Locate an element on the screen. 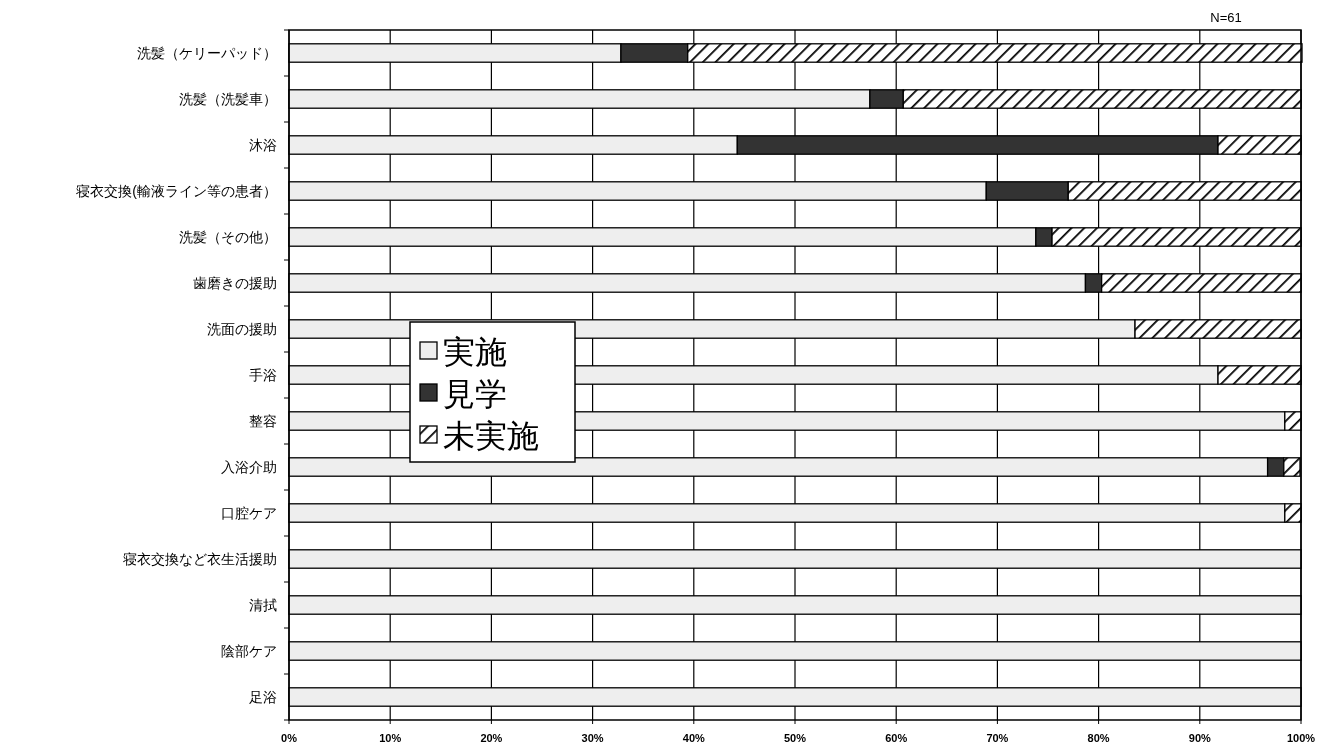 Image resolution: width=1321 pixels, height=749 pixels. x-tick-label: 90% is located at coordinates (1200, 738).